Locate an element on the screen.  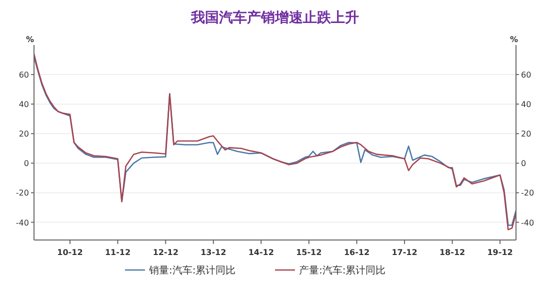
y2-tick-label: 60 is located at coordinates (526, 75).